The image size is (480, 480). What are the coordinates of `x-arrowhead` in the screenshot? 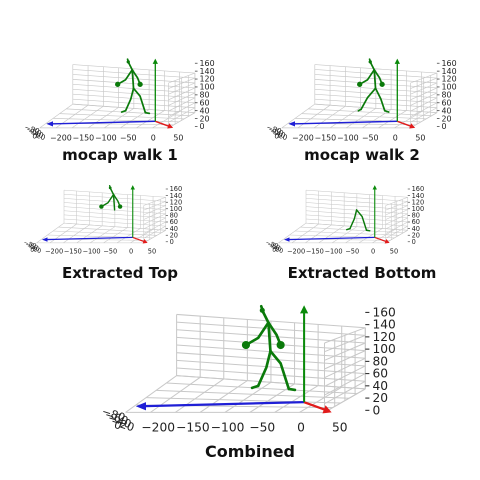 It's located at (287, 239).